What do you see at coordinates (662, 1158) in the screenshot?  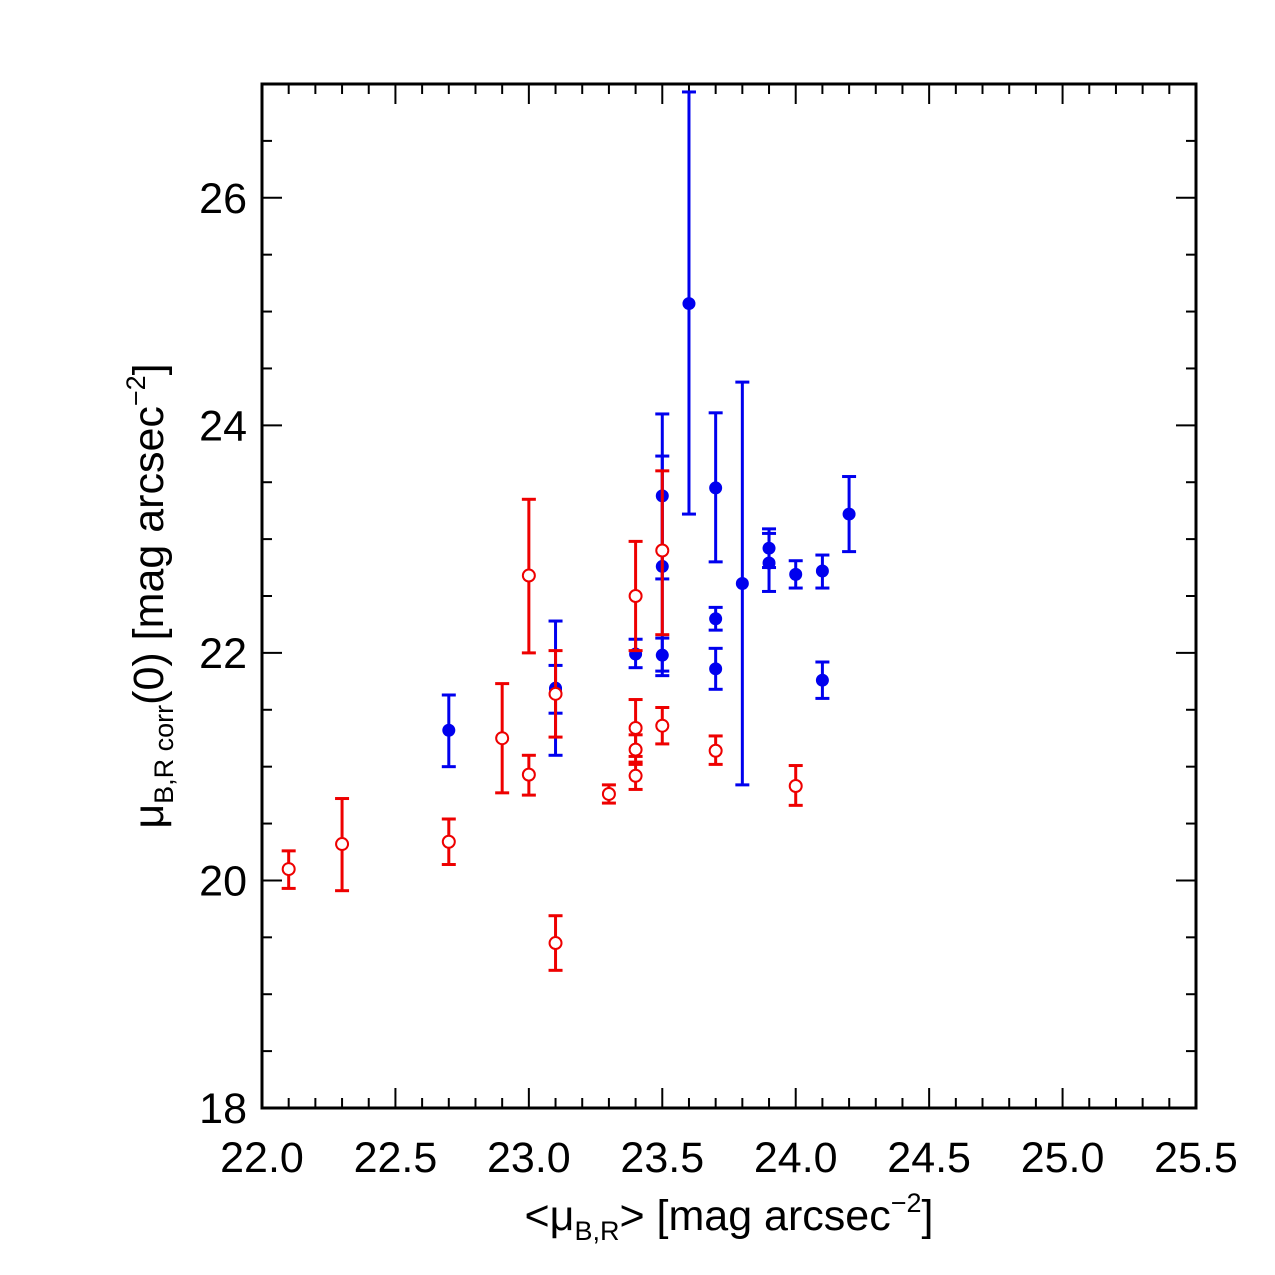 I see `x-tick-label: 23.5` at bounding box center [662, 1158].